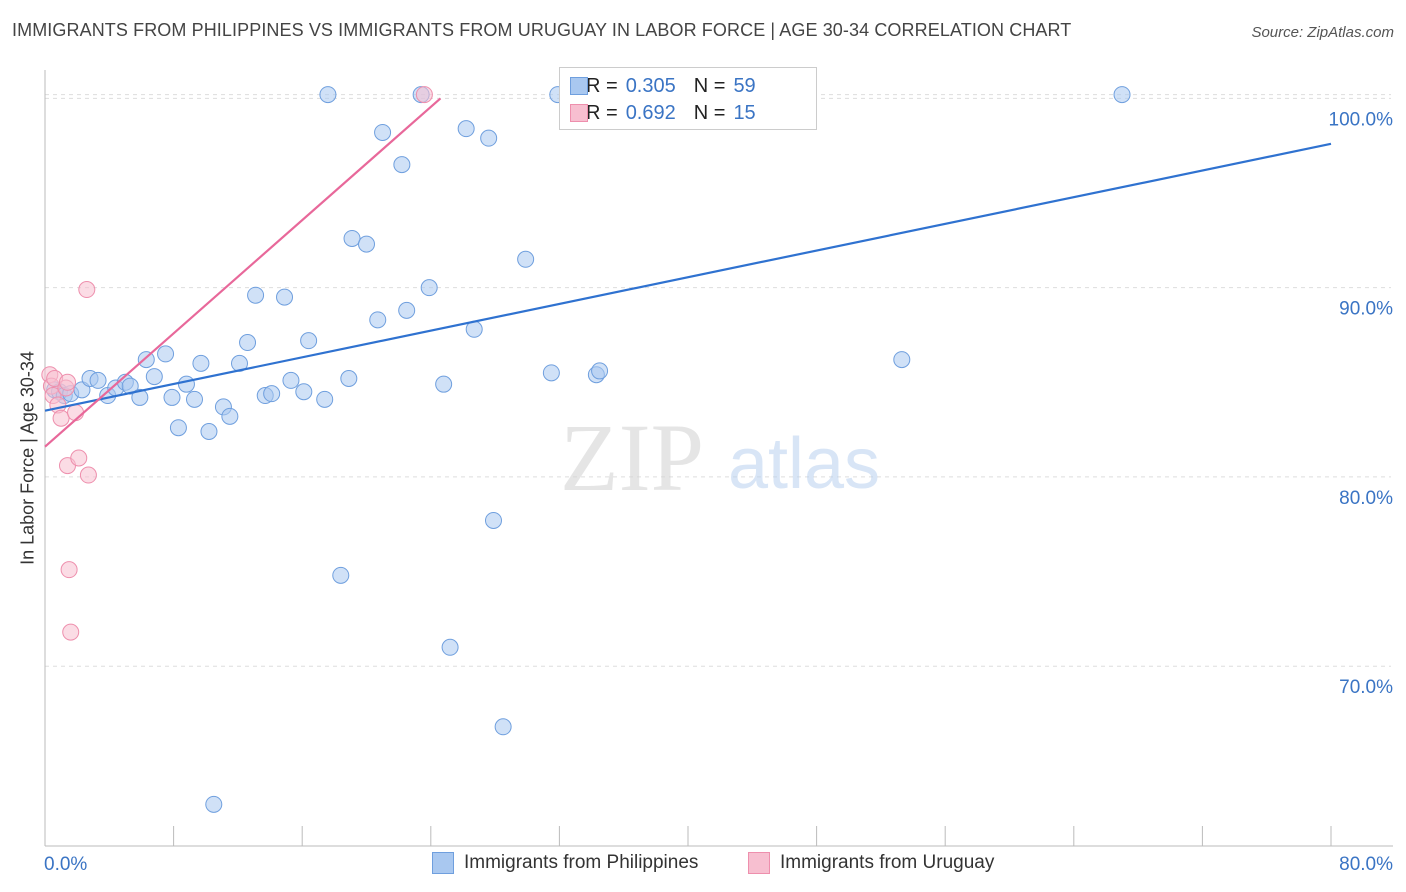 The height and width of the screenshot is (892, 1406). I want to click on y-tick-label: 90.0%, so click(1366, 309).